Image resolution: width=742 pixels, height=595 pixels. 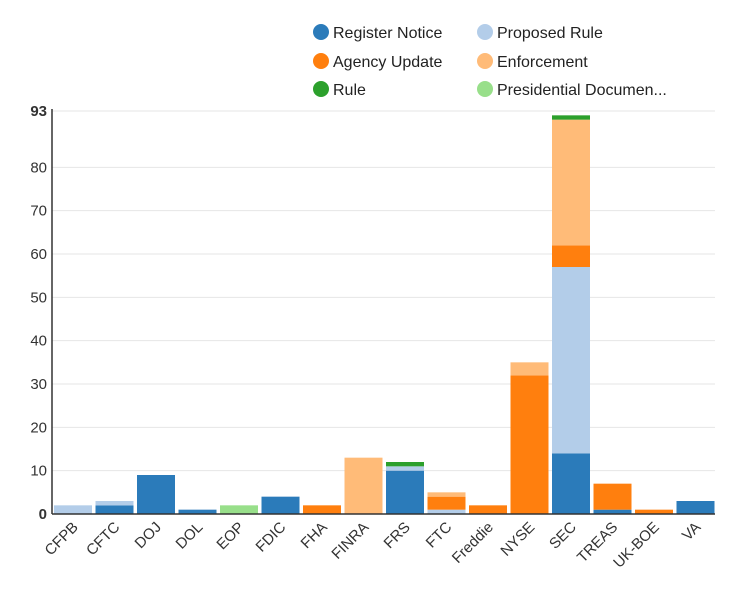 I want to click on x-tick-label: CFTC, so click(x=103, y=539).